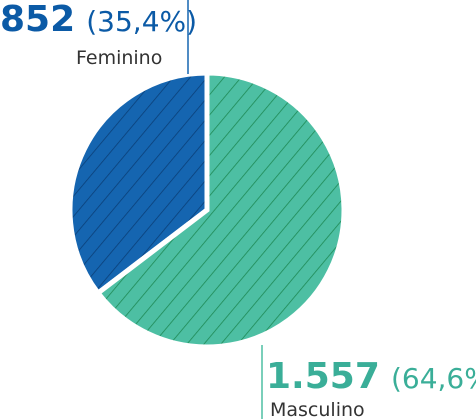 This screenshot has width=476, height=419. Describe the element at coordinates (323, 376) in the screenshot. I see `value-label: 1.557` at that location.